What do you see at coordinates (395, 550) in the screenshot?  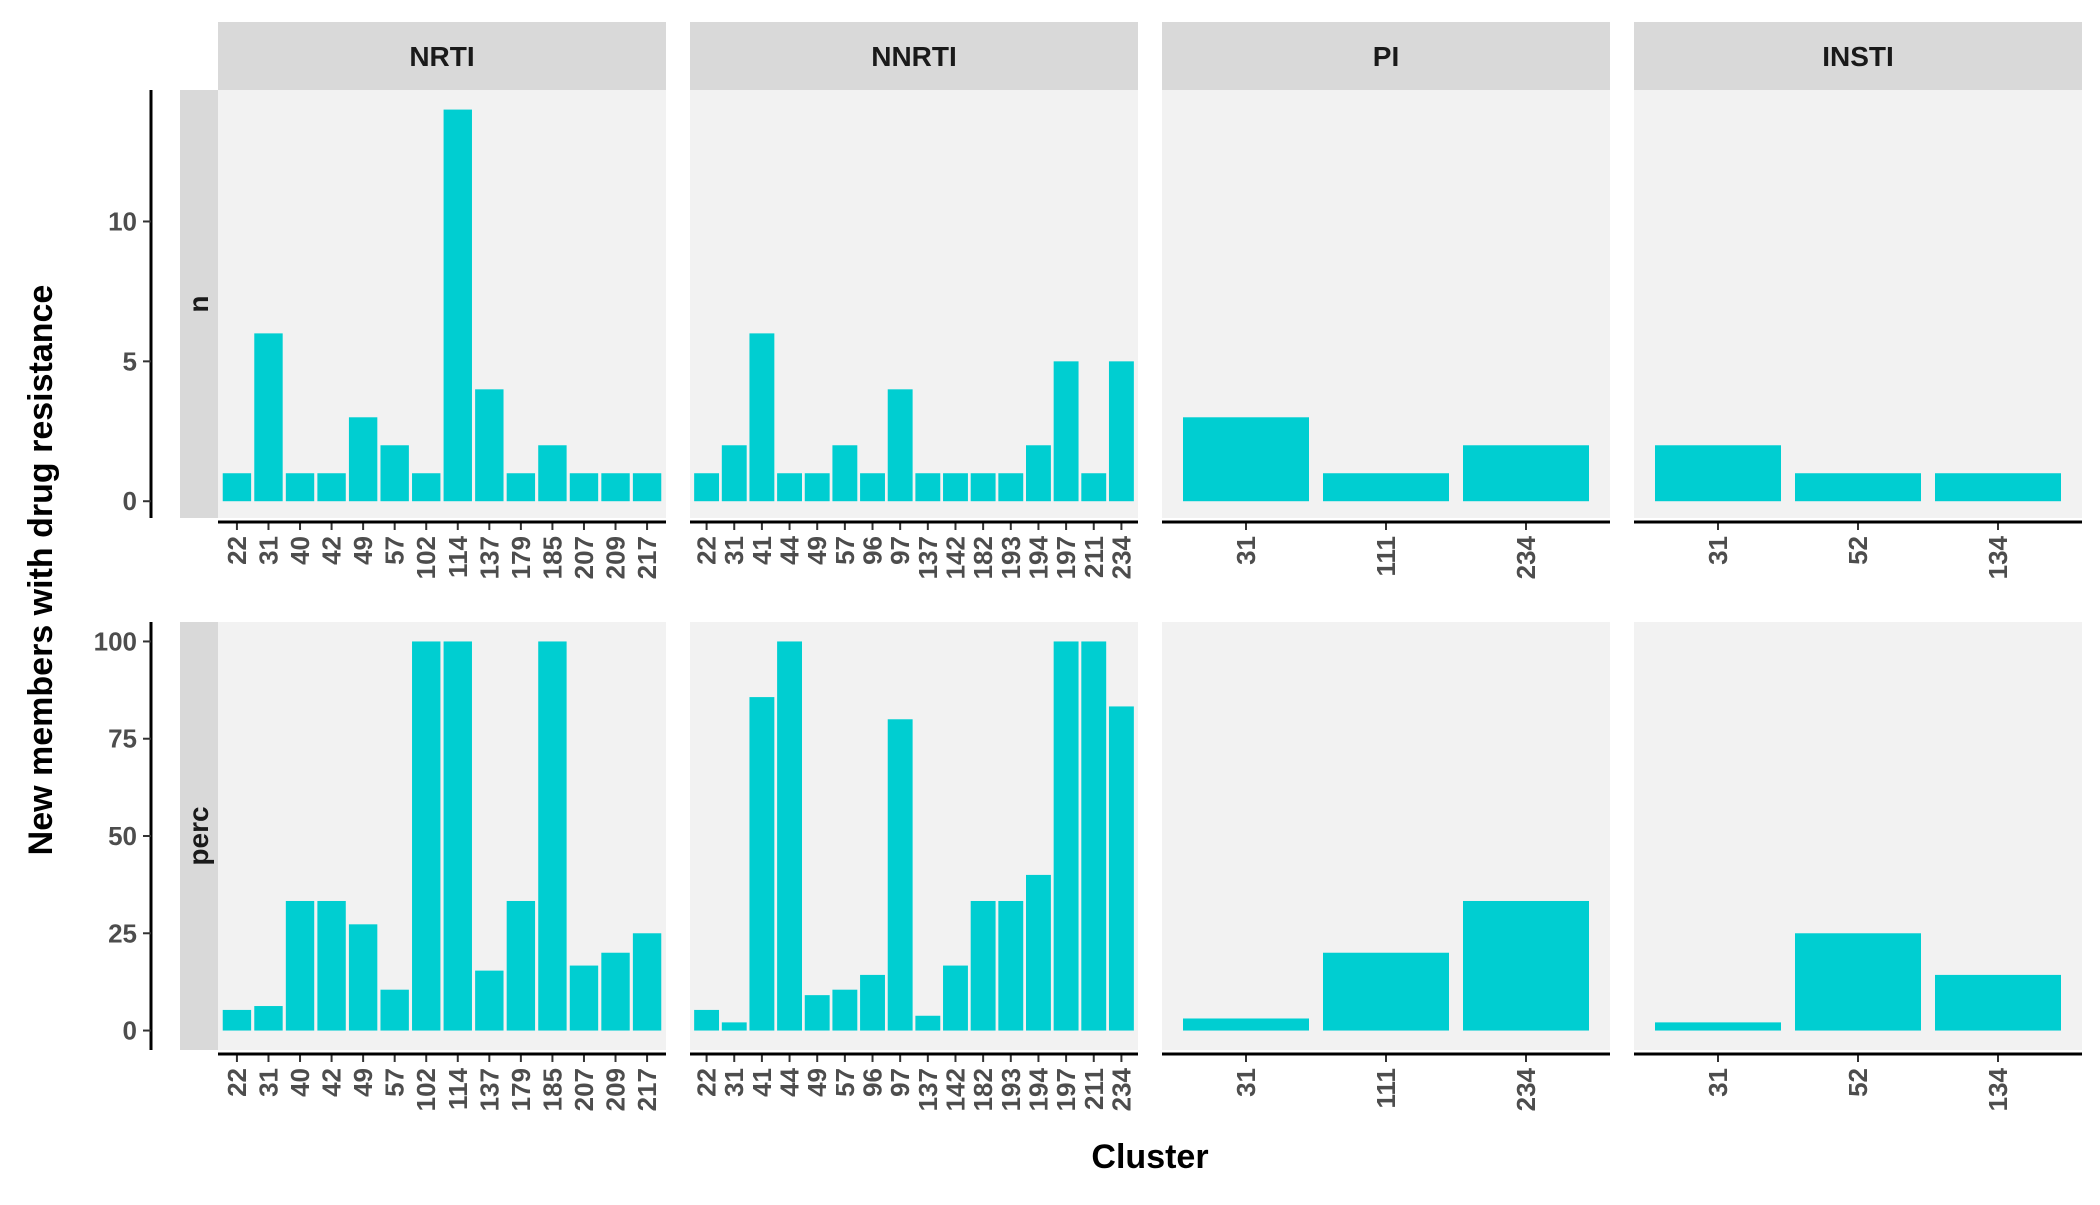 I see `x-tick-label-nrti-n-57: 57` at bounding box center [395, 550].